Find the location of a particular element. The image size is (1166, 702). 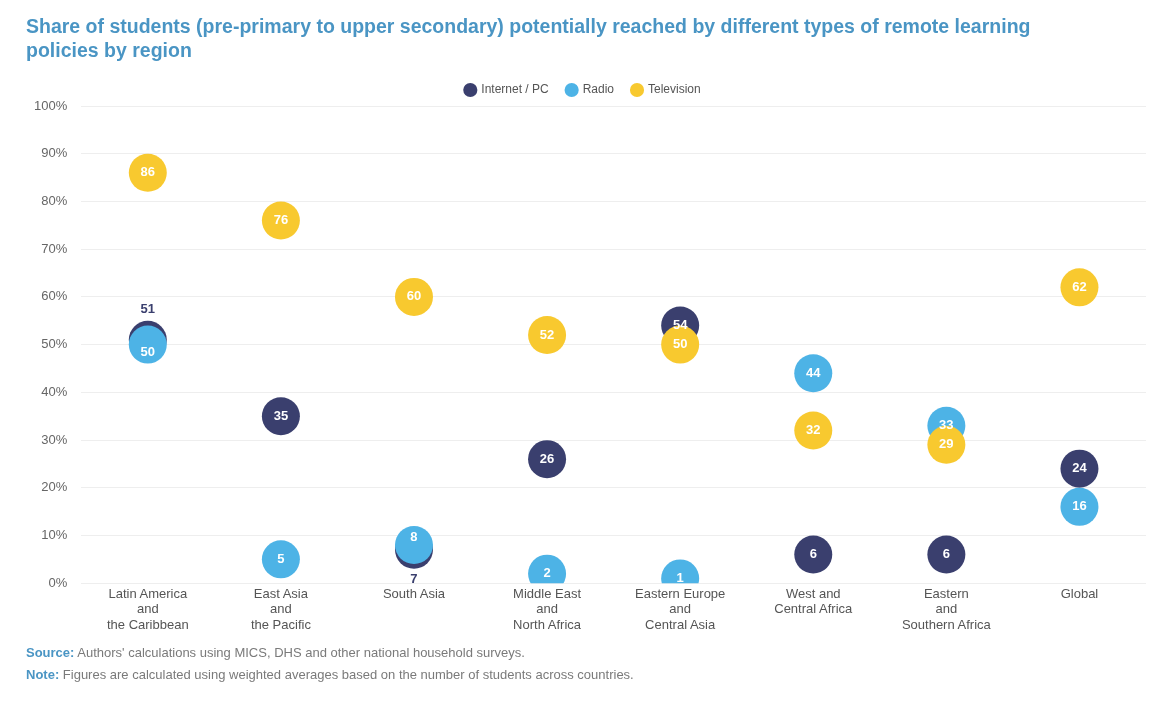

x-tick-label: Eastern Europe and Central Asia is located at coordinates (680, 608).